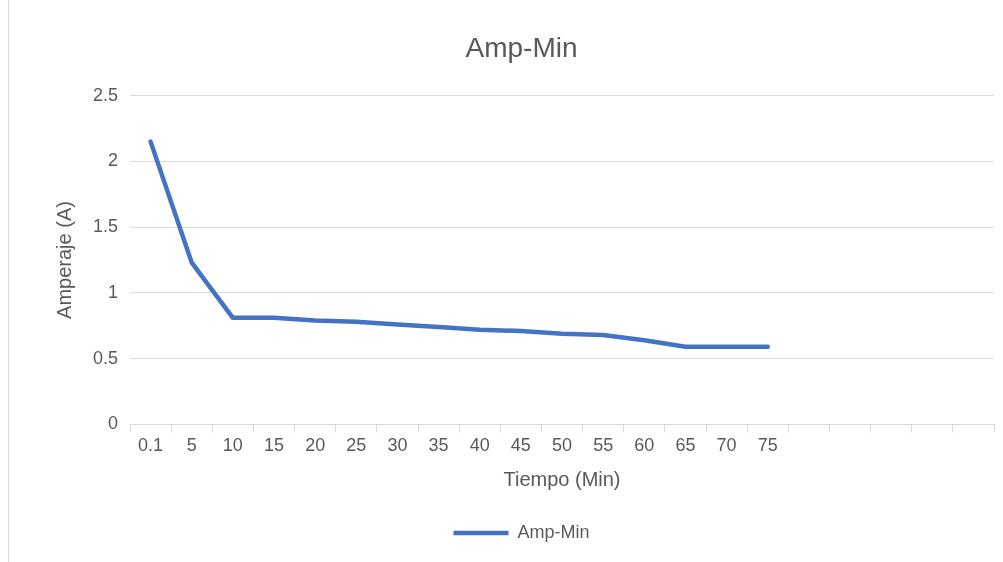  I want to click on y-tick-label: 0.5, so click(105, 357).